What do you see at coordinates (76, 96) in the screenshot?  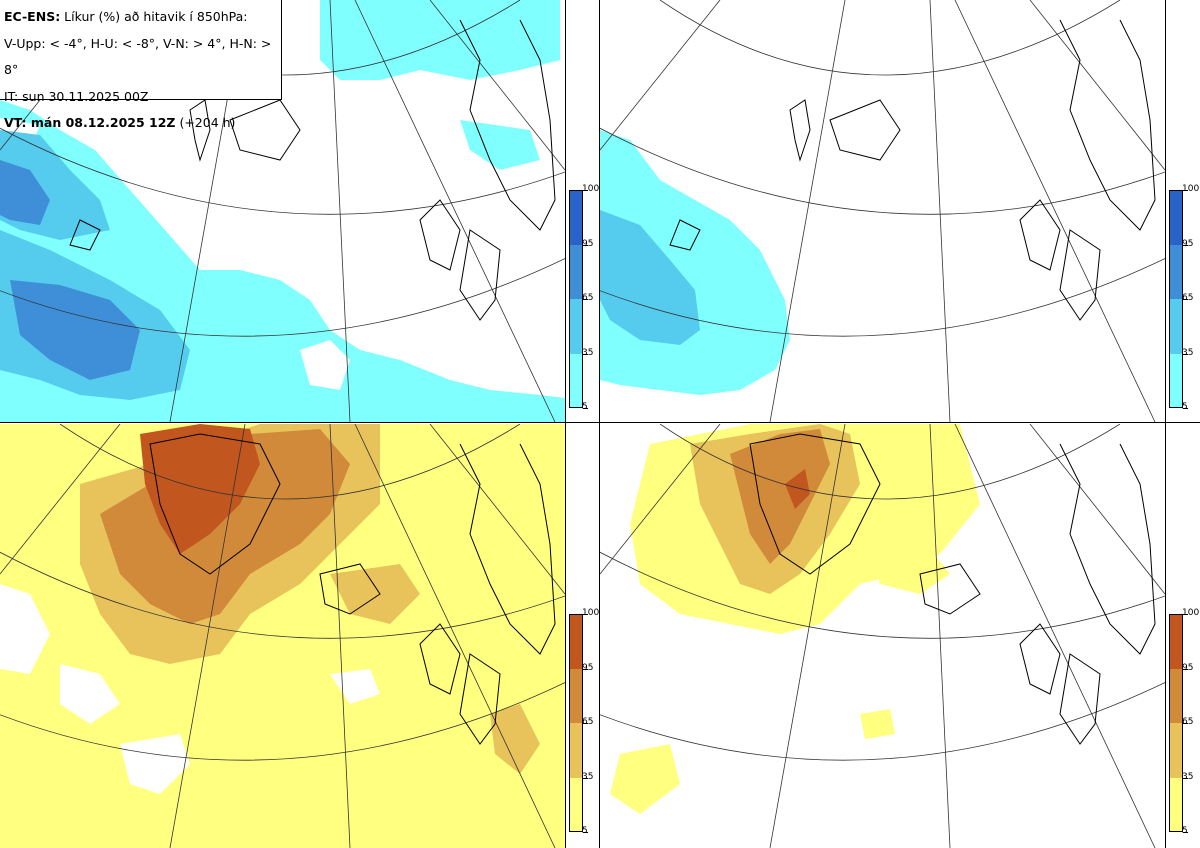 I see `initial-time-label: IT: sun 30.11.2025 00Z` at bounding box center [76, 96].